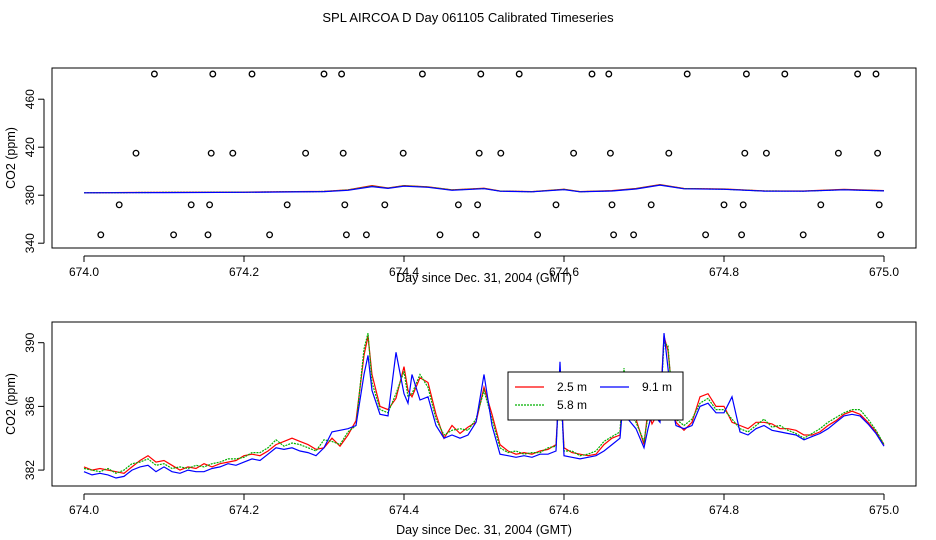 Image resolution: width=936 pixels, height=540 pixels. Describe the element at coordinates (564, 272) in the screenshot. I see `panel1-x-tick-label: 674.6` at that location.